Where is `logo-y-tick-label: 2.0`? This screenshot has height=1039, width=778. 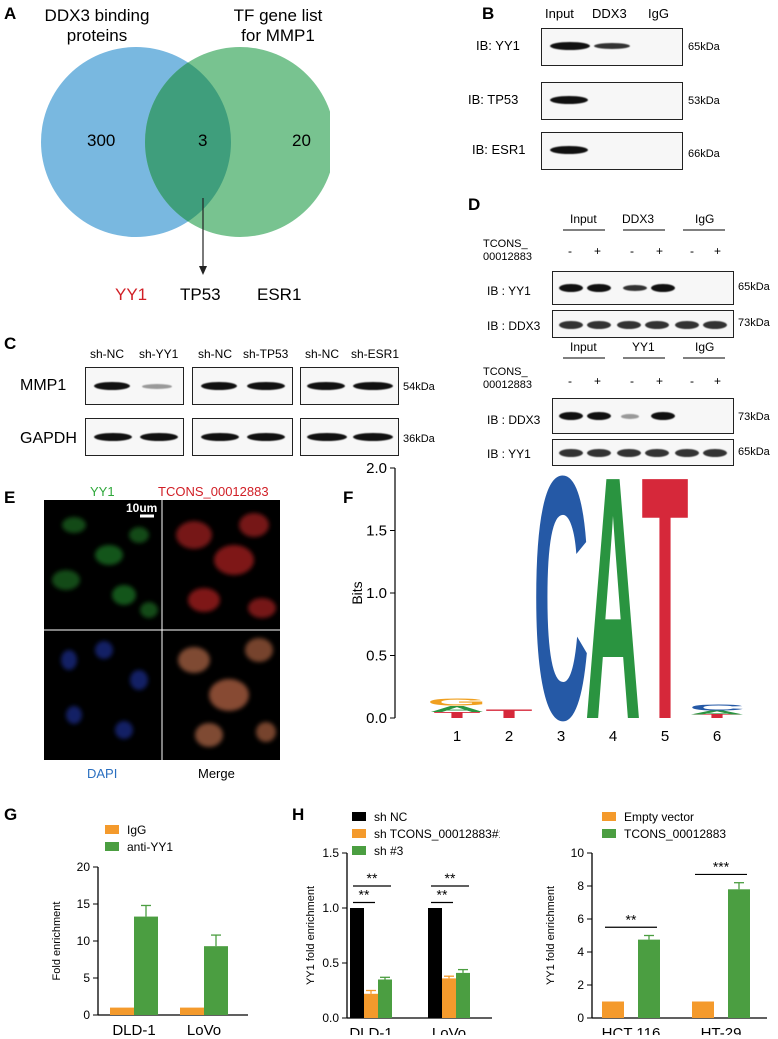 logo-y-tick-label: 2.0 is located at coordinates (376, 468).